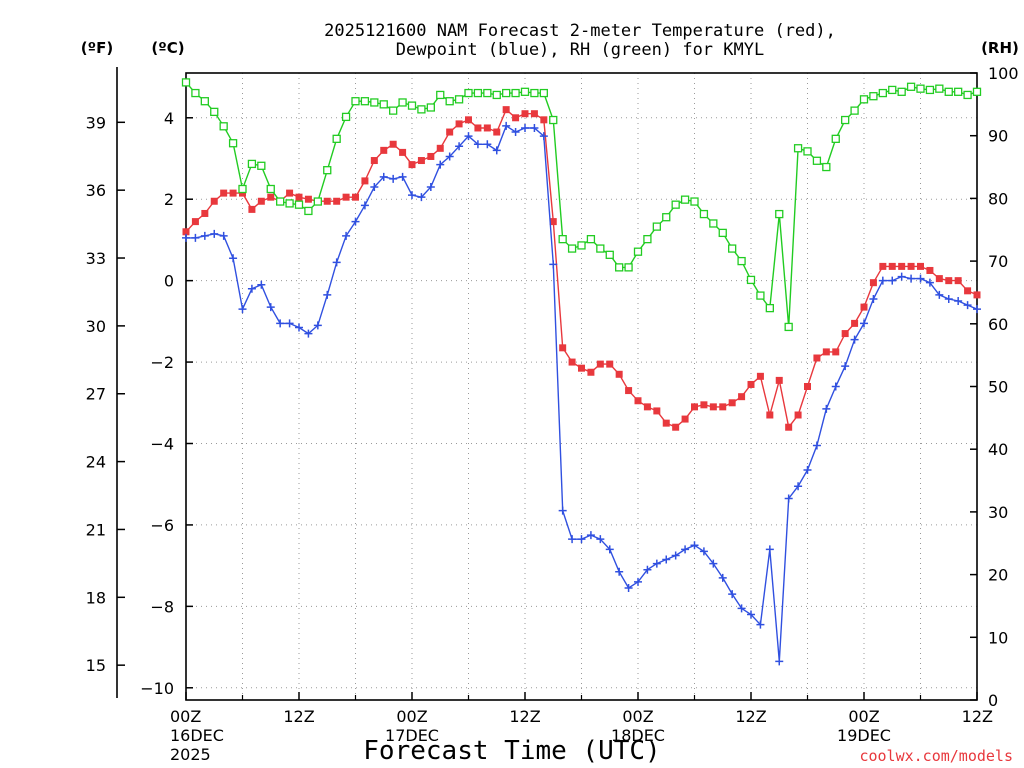 The width and height of the screenshot is (1024, 768). I want to click on x-tick-date-label: 18DEC, so click(638, 735).